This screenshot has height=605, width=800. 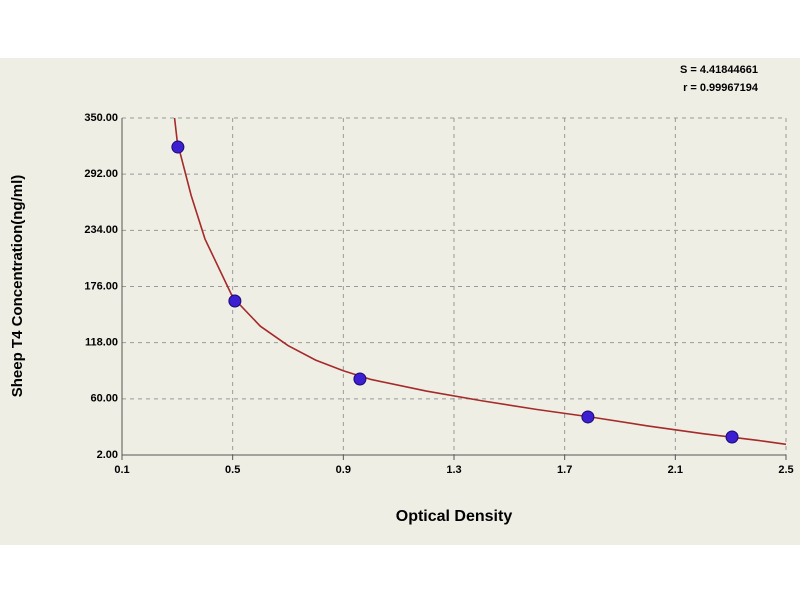 What do you see at coordinates (101, 174) in the screenshot?
I see `y-tick-label: 292.00` at bounding box center [101, 174].